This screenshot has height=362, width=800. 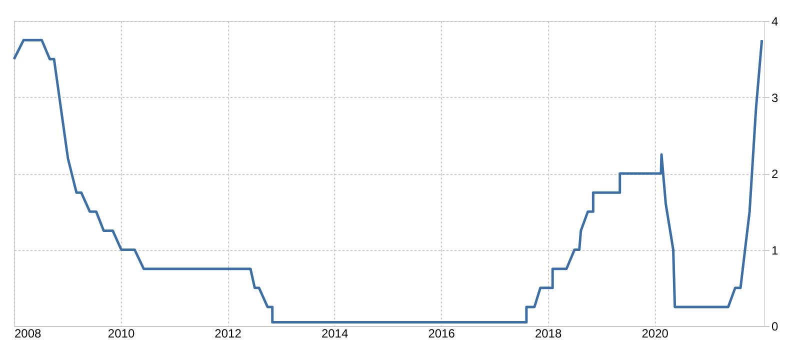 What do you see at coordinates (775, 327) in the screenshot?
I see `y-tick-label: 0` at bounding box center [775, 327].